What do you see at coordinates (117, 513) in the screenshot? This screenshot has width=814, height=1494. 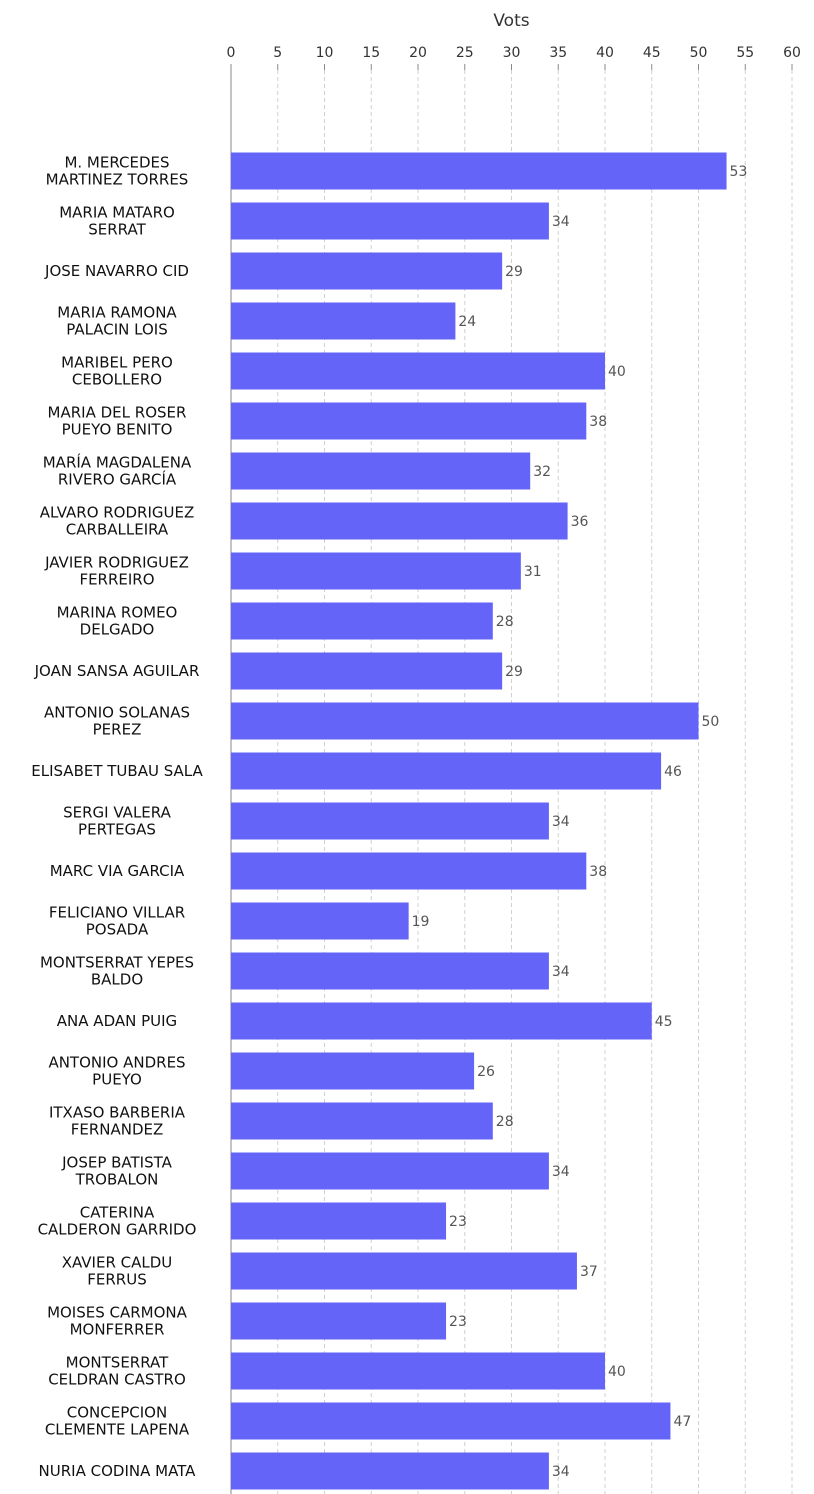 I see `category-label: ALVARO RODRIGUEZ` at bounding box center [117, 513].